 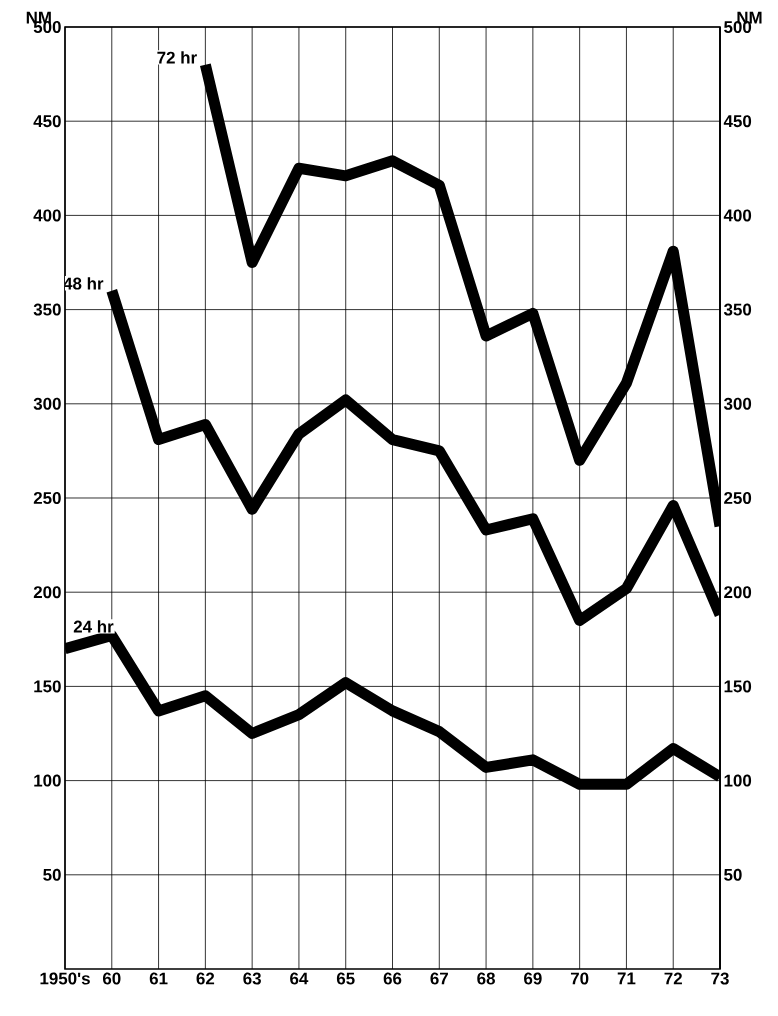 What do you see at coordinates (47, 309) in the screenshot?
I see `y-tick-label: 350` at bounding box center [47, 309].